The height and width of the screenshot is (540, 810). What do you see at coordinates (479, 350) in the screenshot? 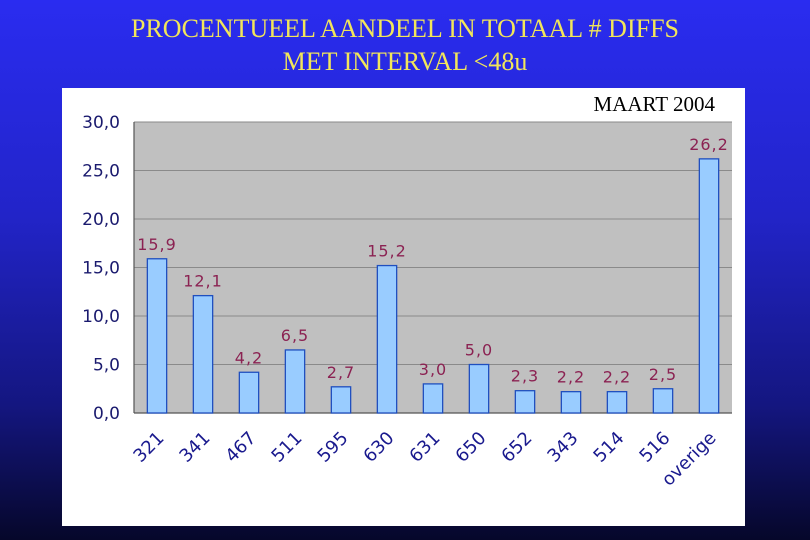
I see `data-label: 5,0` at bounding box center [479, 350].